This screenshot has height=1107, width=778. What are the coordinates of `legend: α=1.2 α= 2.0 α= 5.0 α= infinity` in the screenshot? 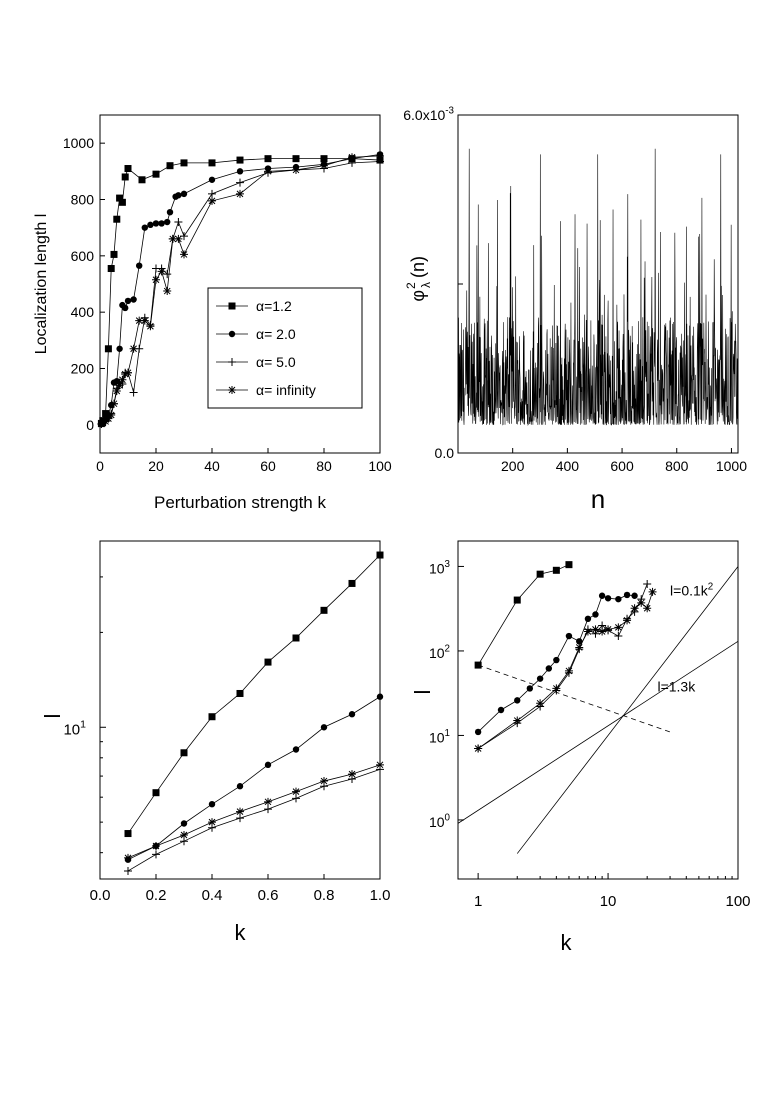 It's located at (285, 348).